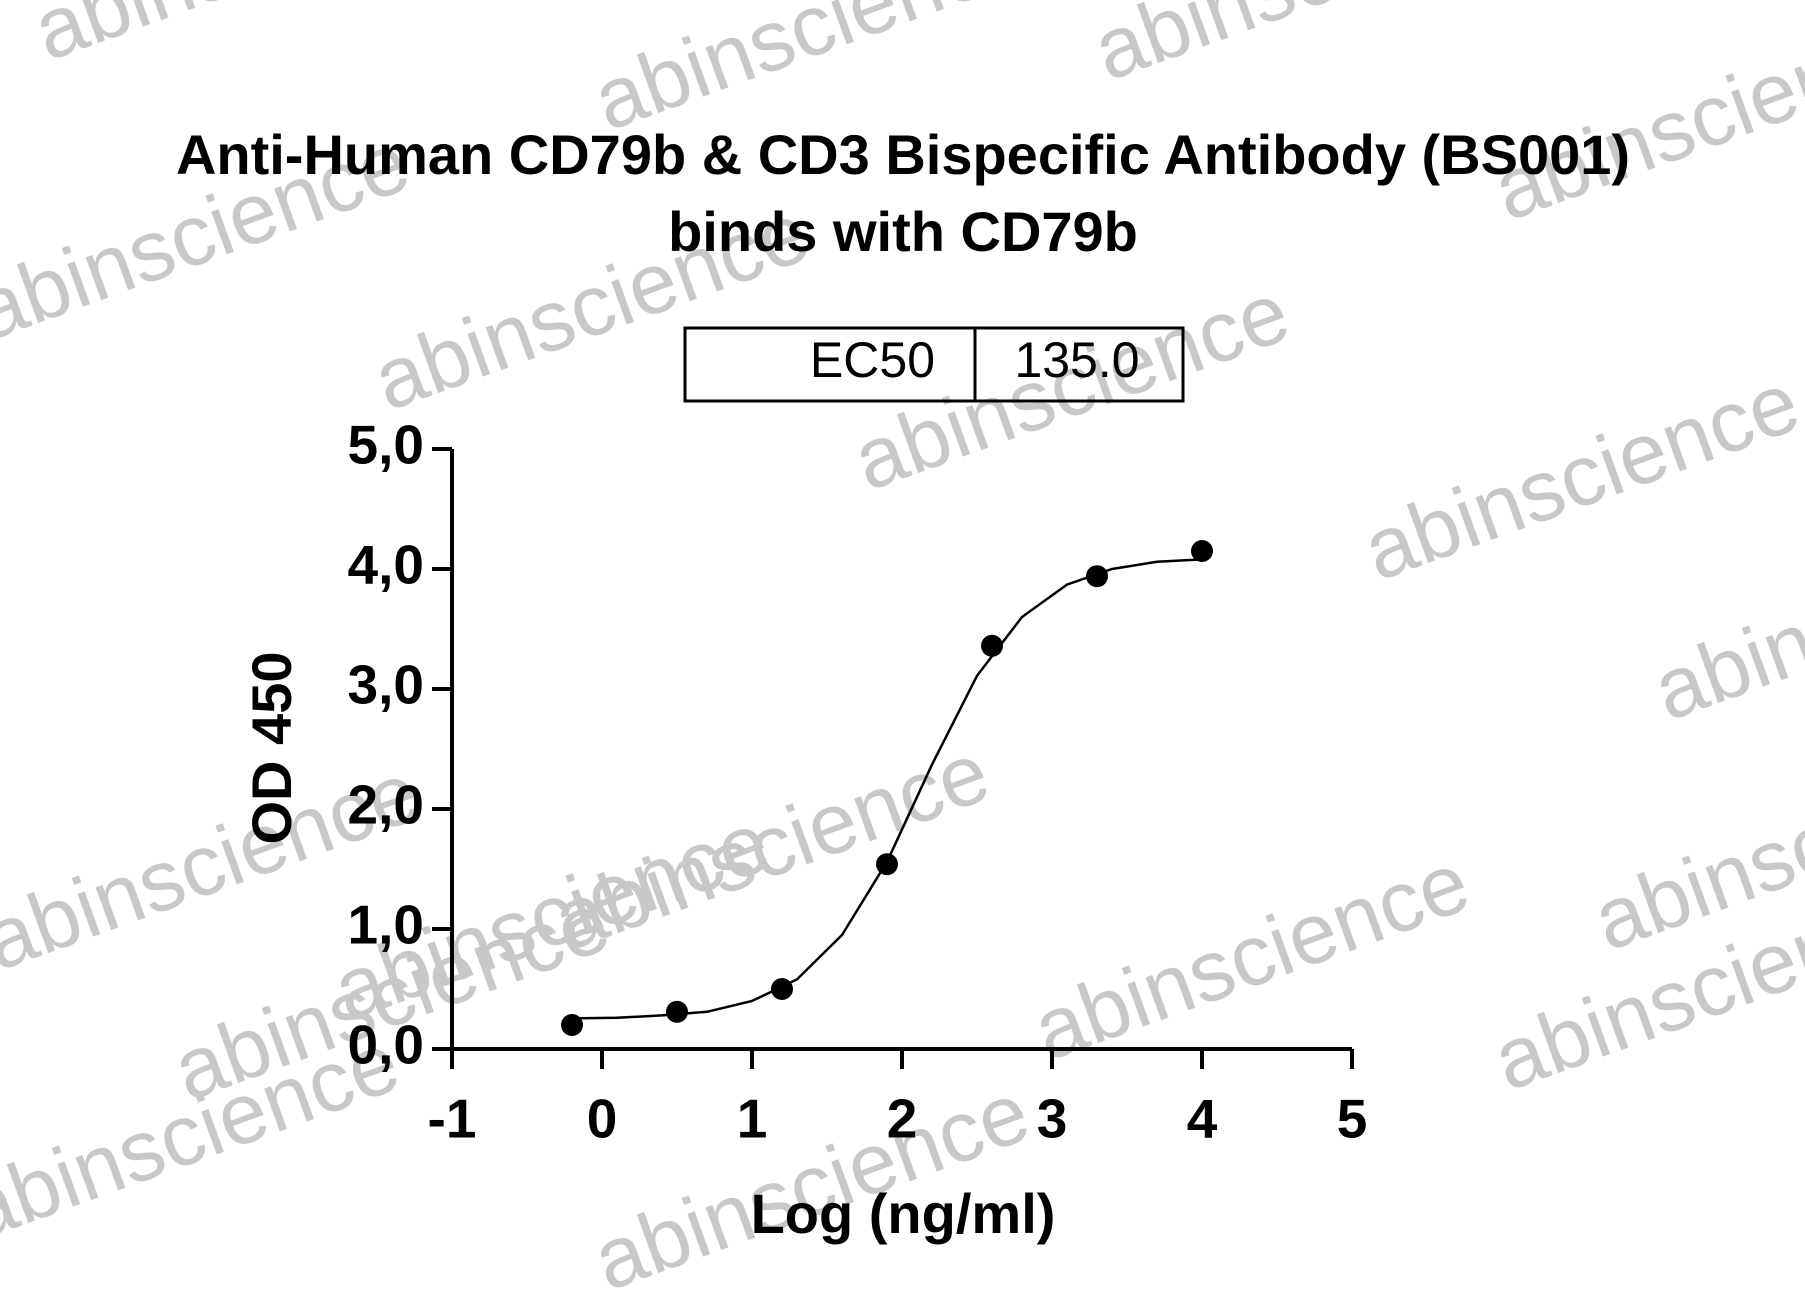  Describe the element at coordinates (386, 445) in the screenshot. I see `y-tick-label: 5,0` at that location.